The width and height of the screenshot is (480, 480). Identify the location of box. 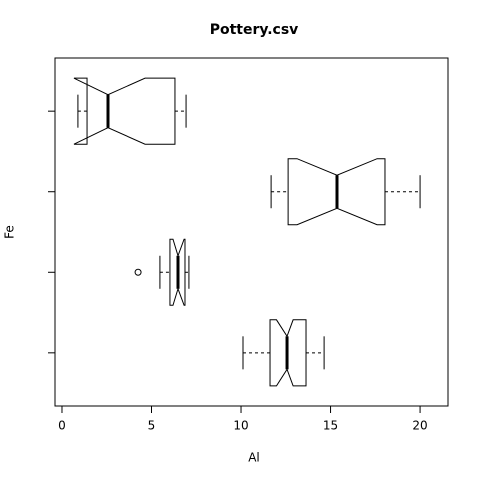
(124, 111).